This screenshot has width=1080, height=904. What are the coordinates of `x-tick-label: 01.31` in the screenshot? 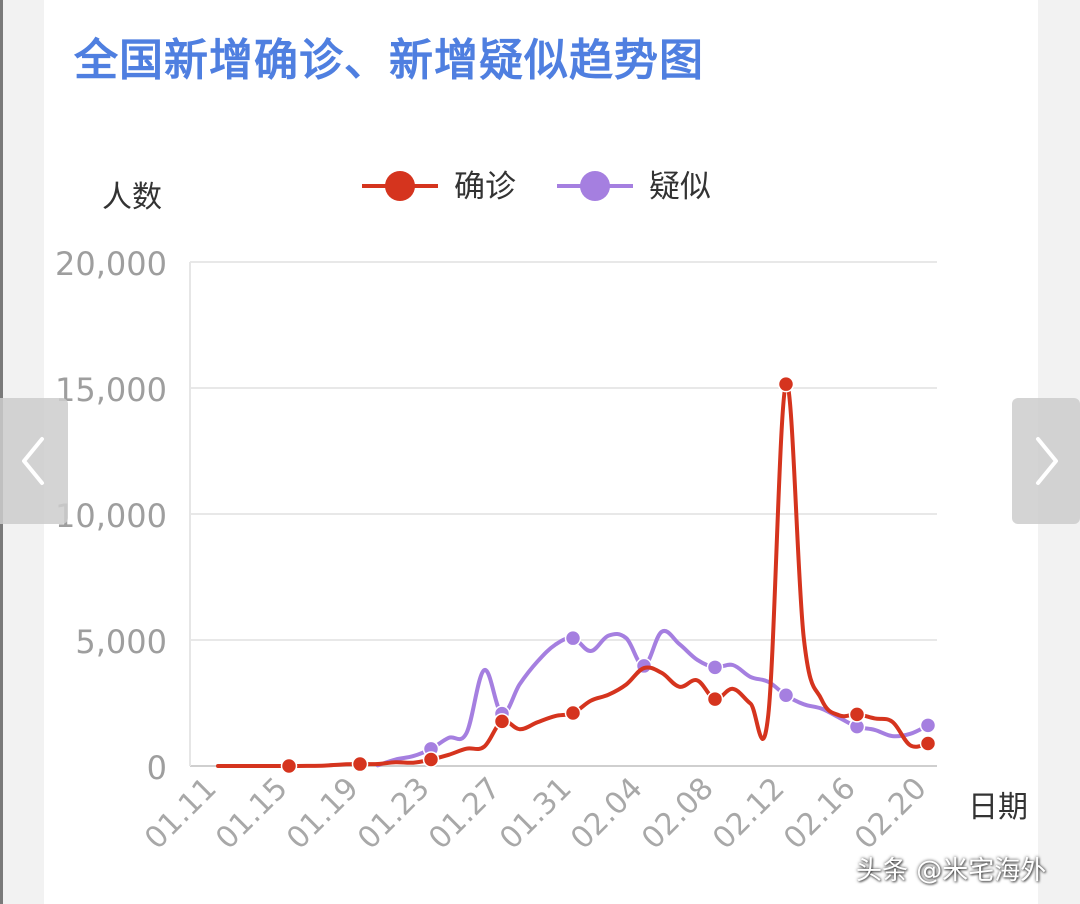 It's located at (535, 813).